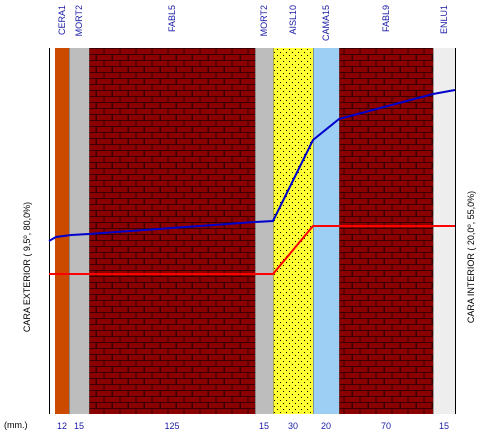 The width and height of the screenshot is (483, 436). What do you see at coordinates (326, 426) in the screenshot?
I see `layer-thickness-label: 20` at bounding box center [326, 426].